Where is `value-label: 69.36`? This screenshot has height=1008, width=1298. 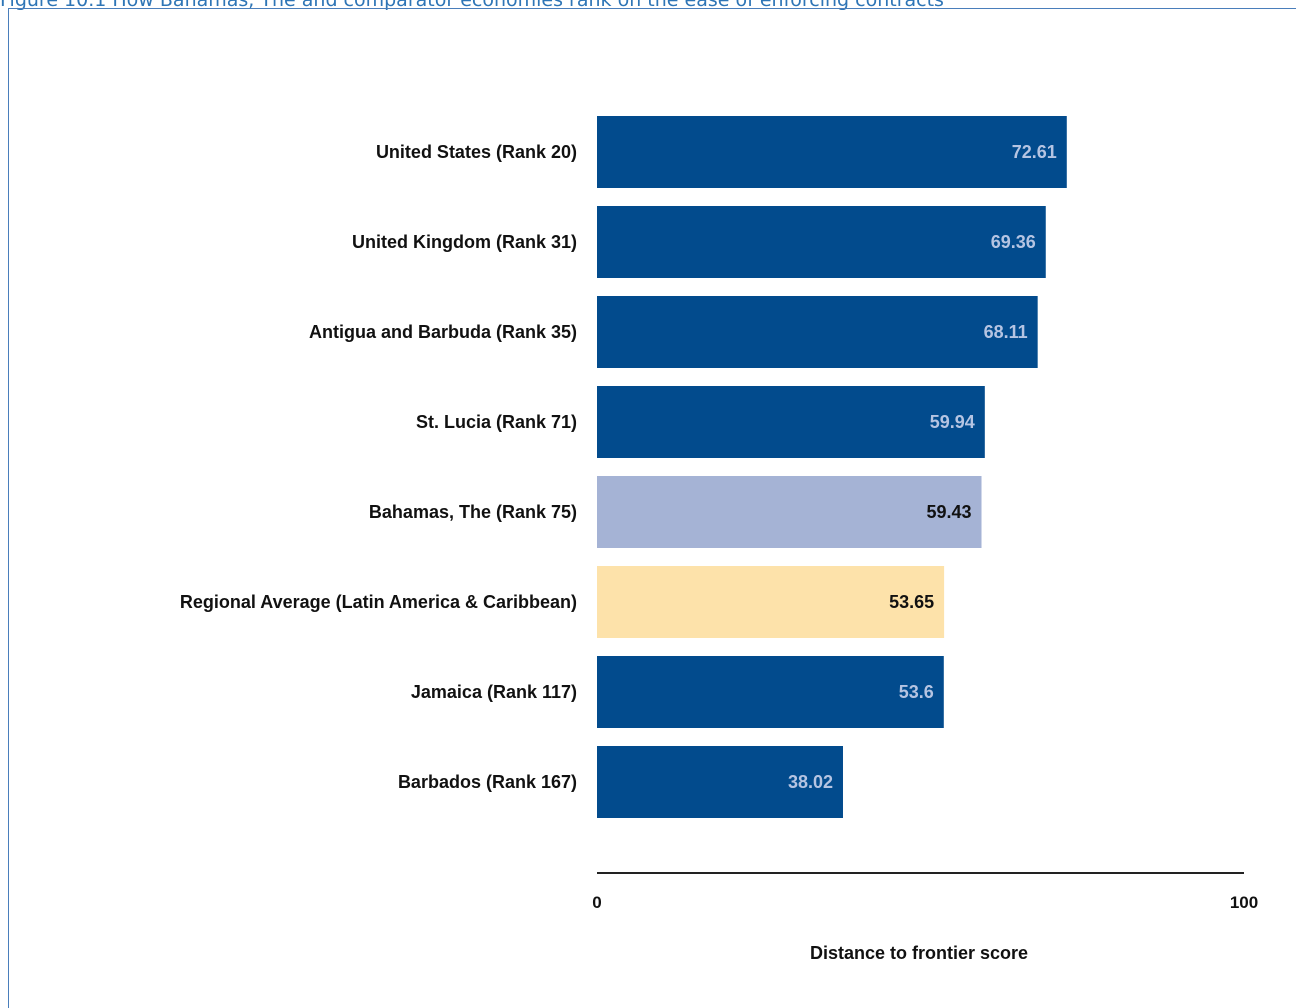
value-label: 69.36 is located at coordinates (1013, 242).